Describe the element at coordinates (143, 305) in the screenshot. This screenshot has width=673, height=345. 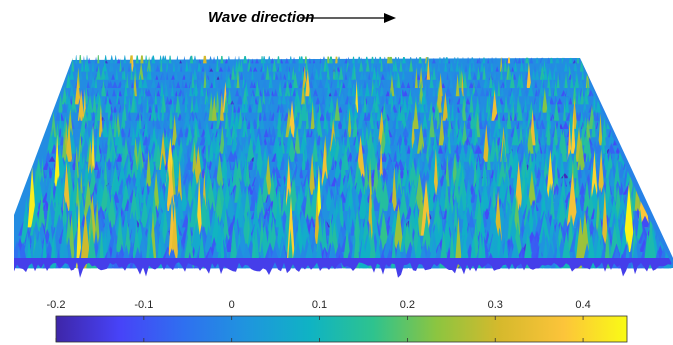
I see `colorbar-tick-label: -0.1` at that location.